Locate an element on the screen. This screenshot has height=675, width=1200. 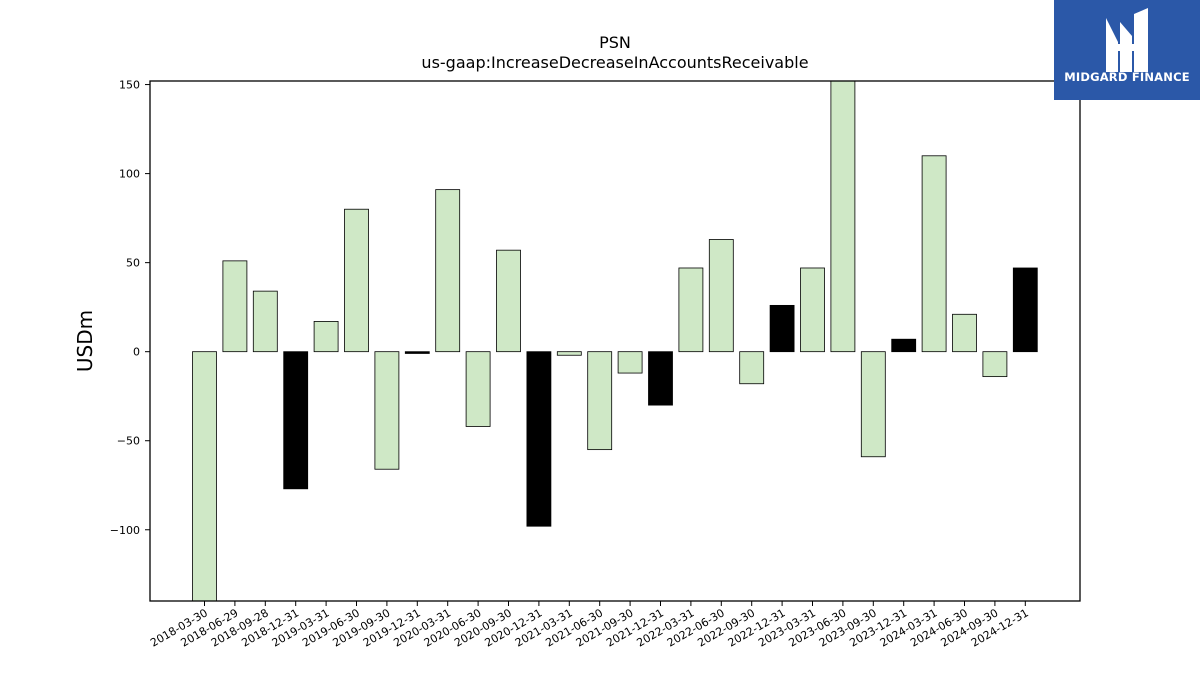
brand-logo: MIDGARD FINANCE is located at coordinates (1127, 50).